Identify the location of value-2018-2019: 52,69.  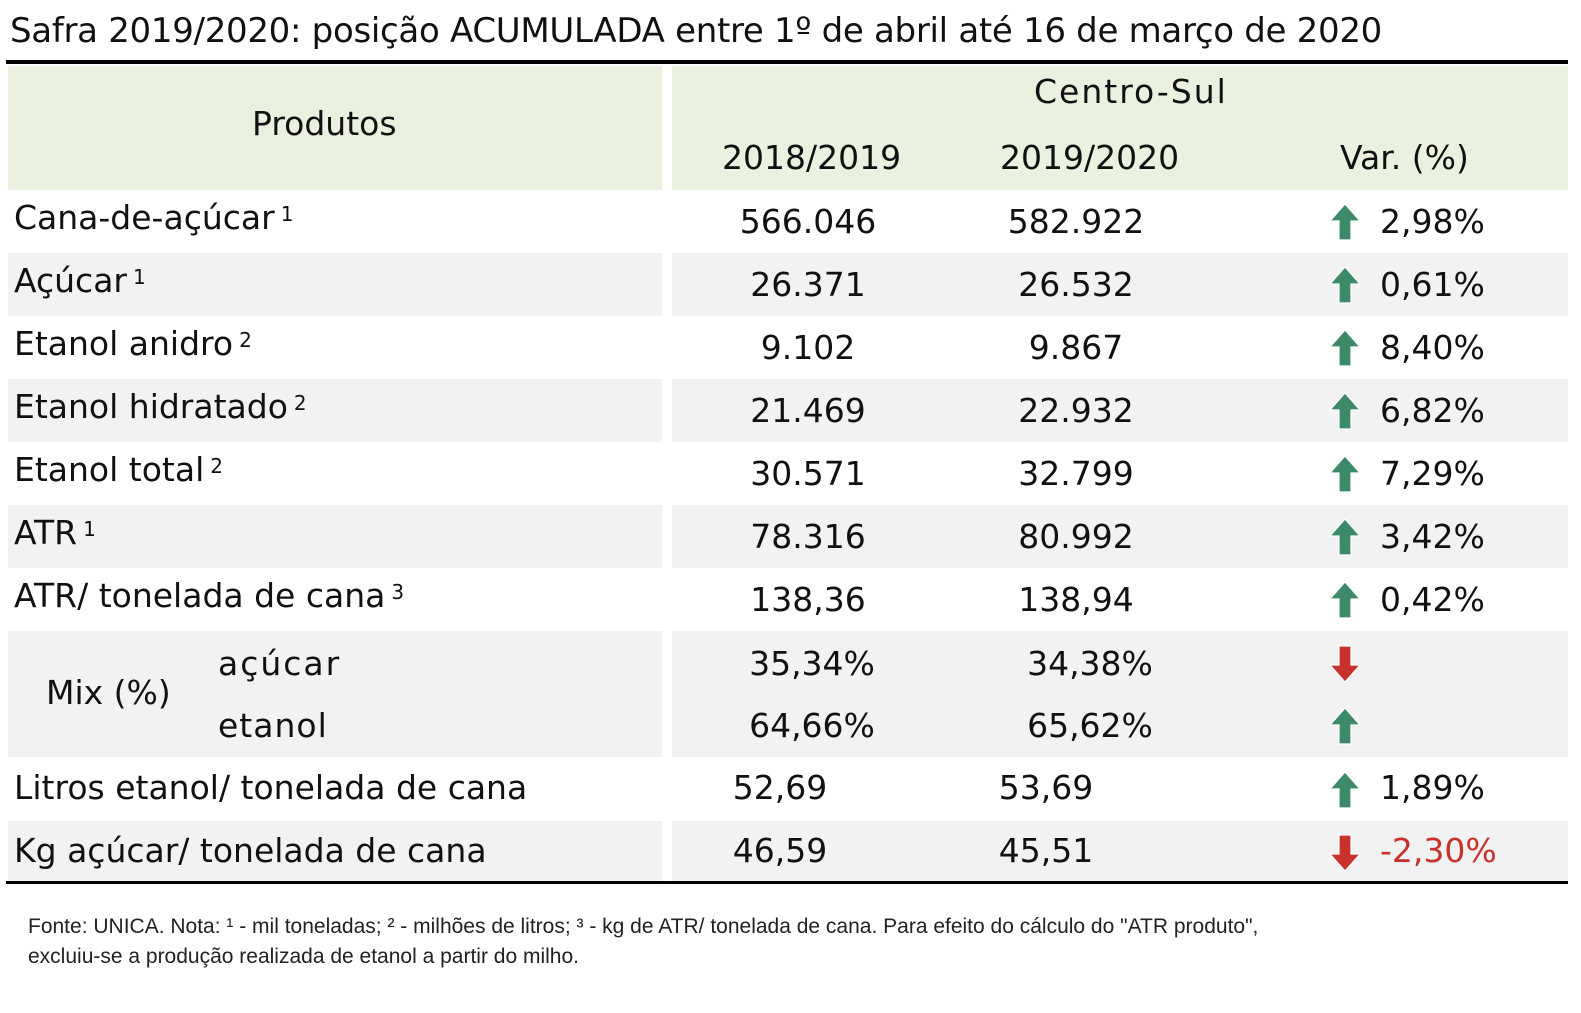
(780, 787).